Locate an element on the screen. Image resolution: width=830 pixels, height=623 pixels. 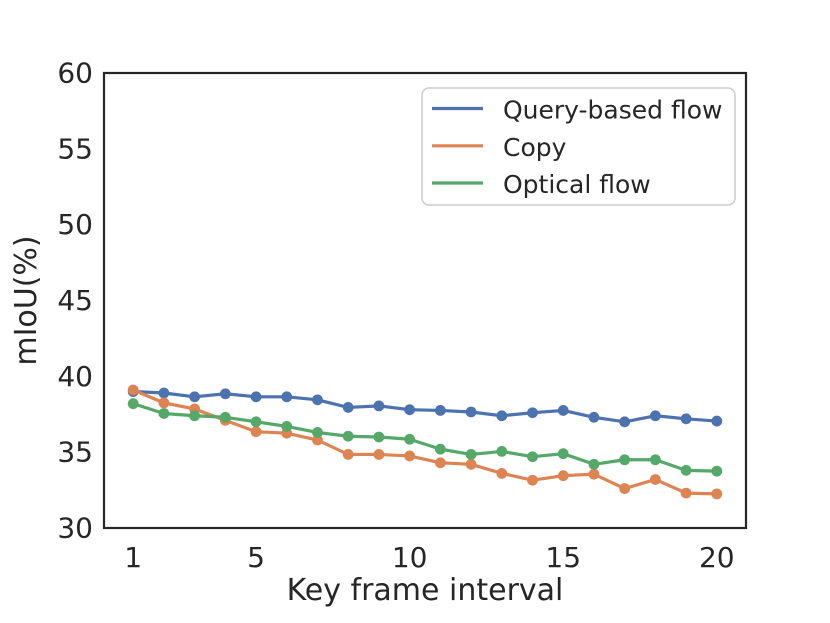
y-axis-label: mIoU(%) is located at coordinates (26, 300).